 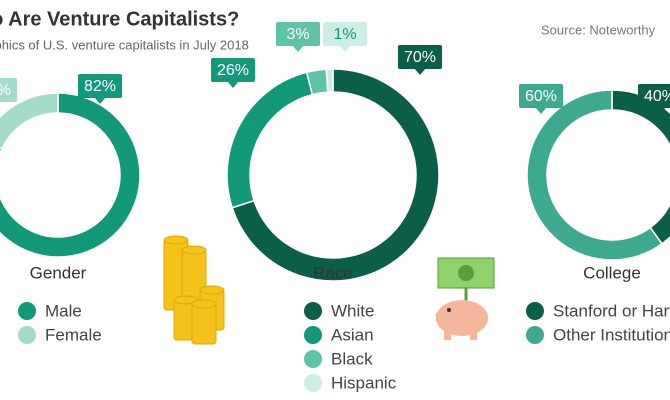 I want to click on legend-label: Asian, so click(x=352, y=334).